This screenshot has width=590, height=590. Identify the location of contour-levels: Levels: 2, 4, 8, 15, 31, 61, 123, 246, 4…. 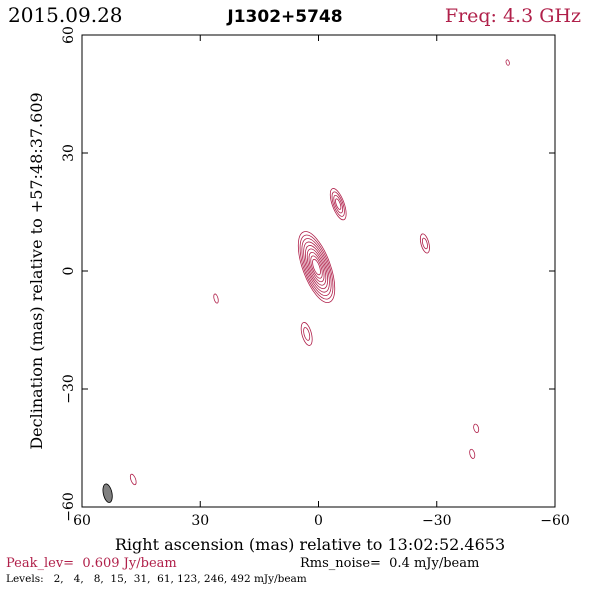
(156, 579).